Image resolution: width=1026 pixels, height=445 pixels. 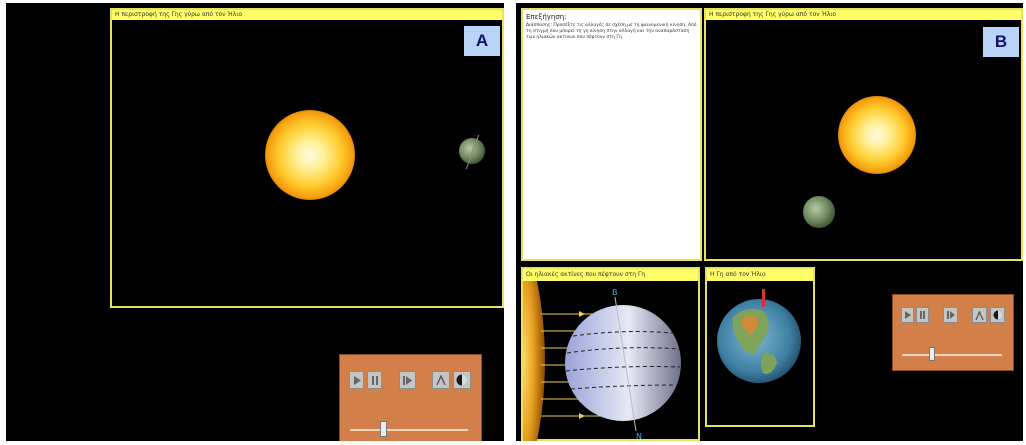 I want to click on globe-view: Η Γη από τον Ήλιο, so click(x=760, y=347).